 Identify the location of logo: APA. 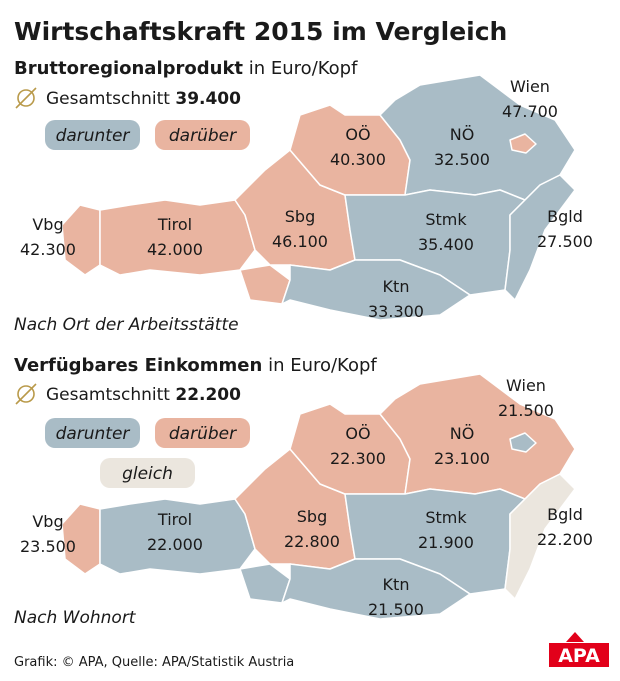
(579, 649).